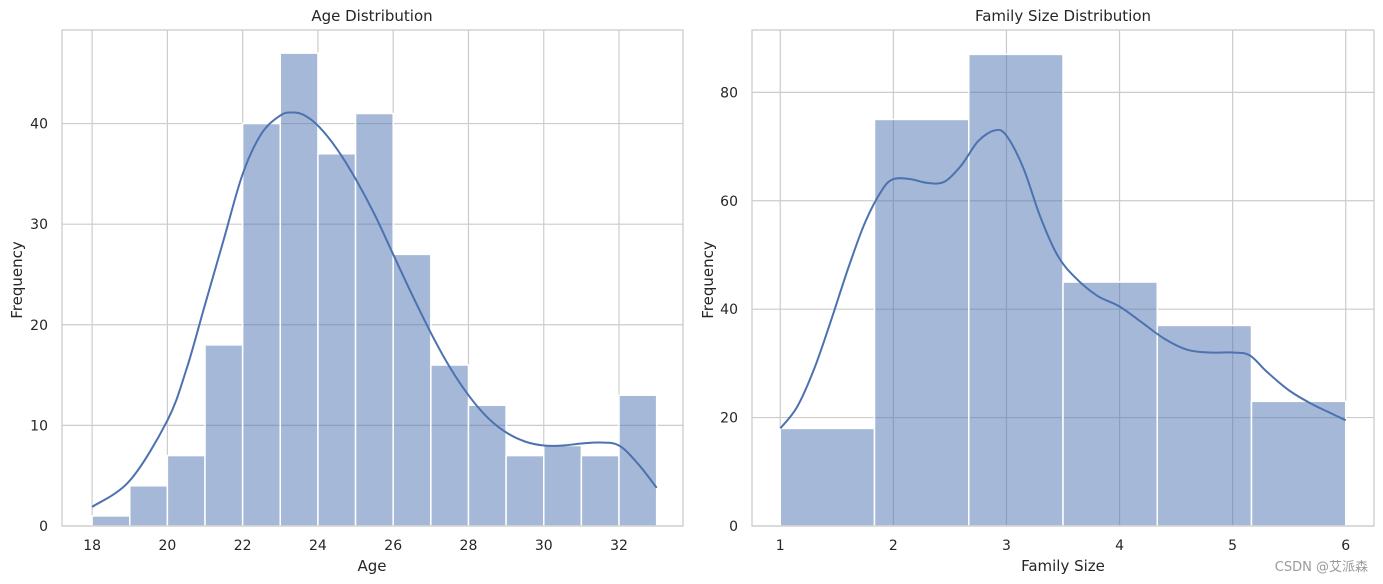 The width and height of the screenshot is (1383, 584). What do you see at coordinates (39, 225) in the screenshot?
I see `age-y-tick-label: 30` at bounding box center [39, 225].